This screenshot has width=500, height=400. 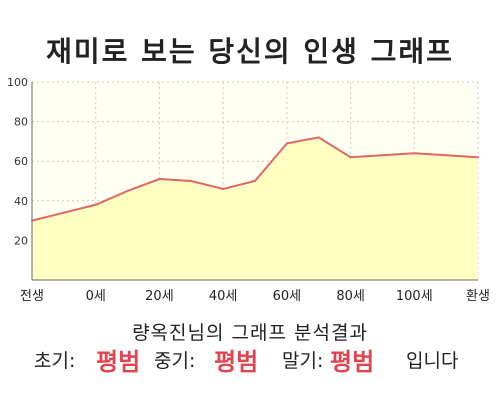 I want to click on y-tick-label: 100, so click(x=17, y=82).